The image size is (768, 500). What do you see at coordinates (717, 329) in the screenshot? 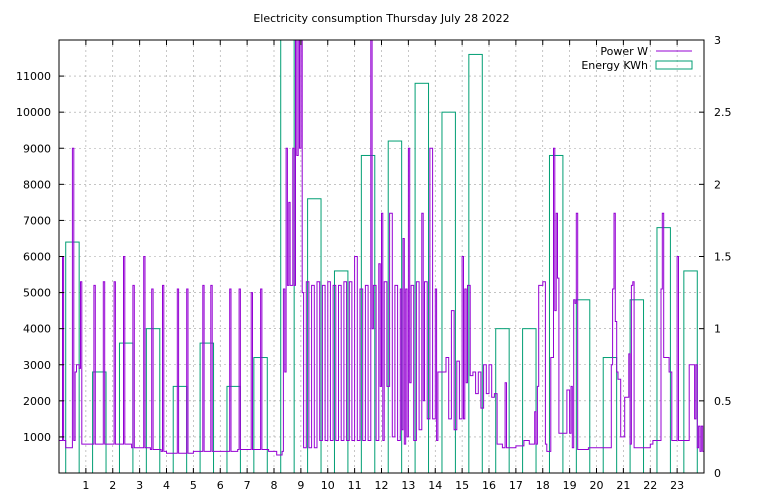
I see `y-right-tick-label: 1` at bounding box center [717, 329].